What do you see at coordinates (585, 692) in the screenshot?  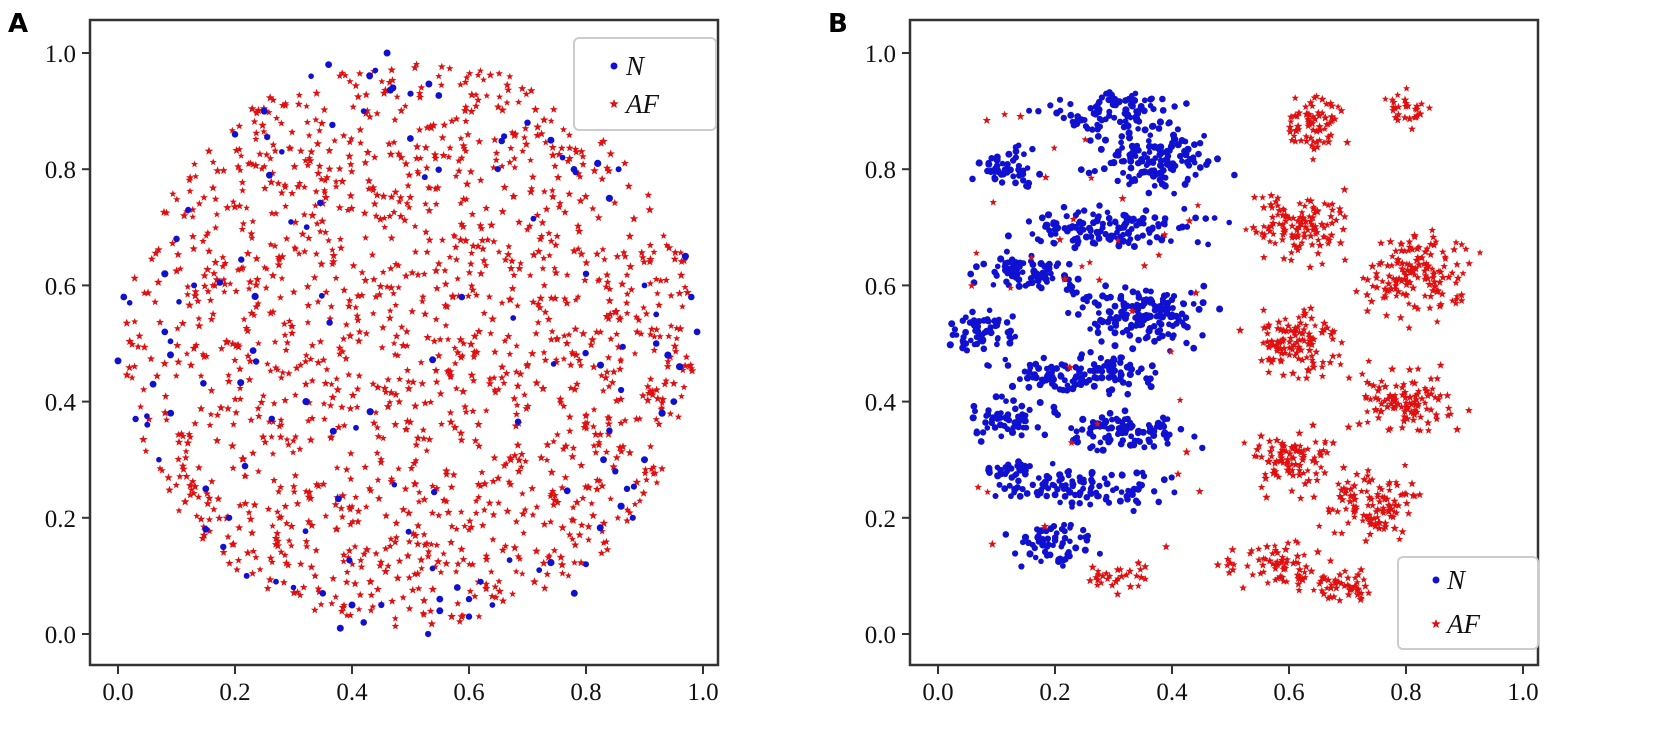 I see `x-tick-label: 0.8` at bounding box center [585, 692].